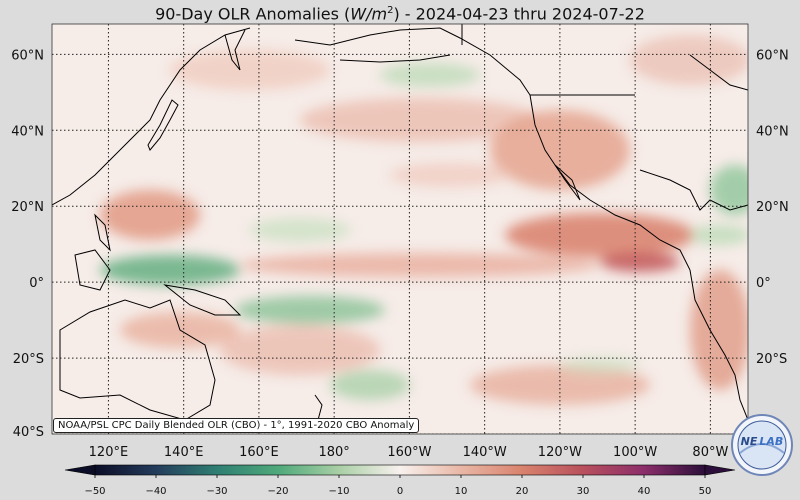 This screenshot has height=500, width=800. What do you see at coordinates (184, 452) in the screenshot?
I see `lon-label: 140°E` at bounding box center [184, 452].